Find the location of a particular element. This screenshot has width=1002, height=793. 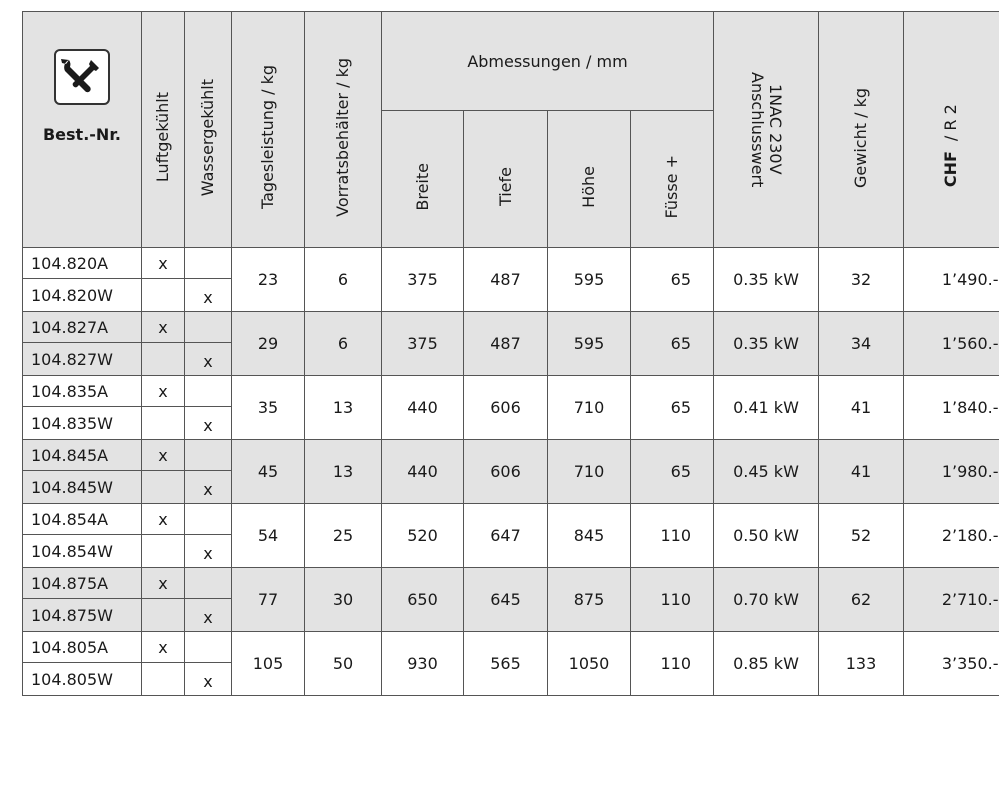

article-number-w: 104.820W is located at coordinates (82, 295).